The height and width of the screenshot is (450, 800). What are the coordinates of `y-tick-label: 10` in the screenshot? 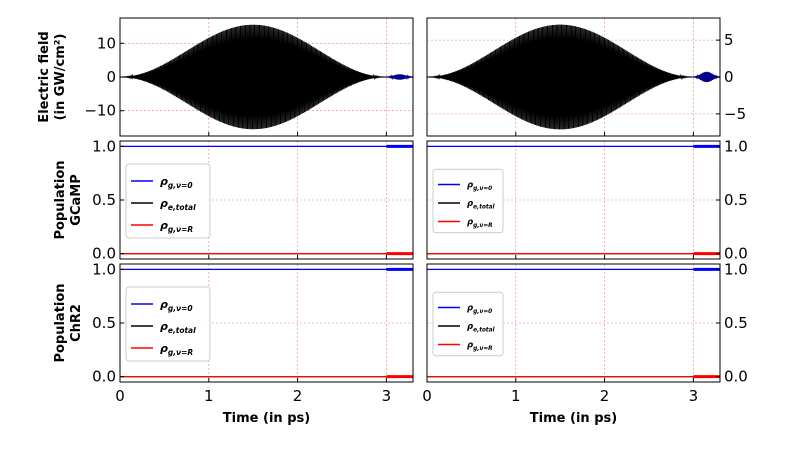 It's located at (106, 43).